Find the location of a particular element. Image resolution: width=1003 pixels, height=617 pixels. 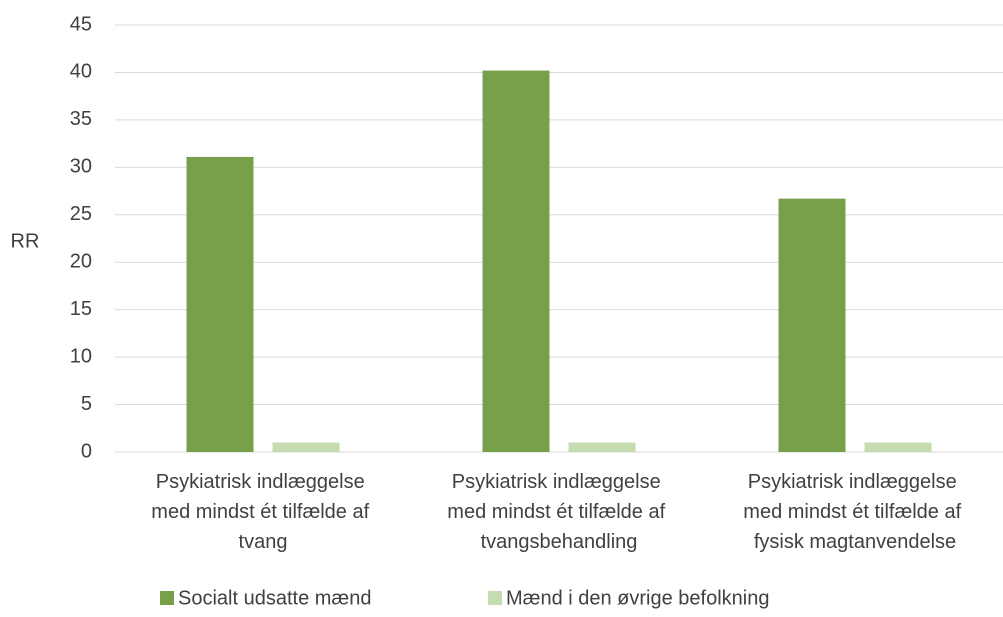

y-tick-label: 20 is located at coordinates (81, 262).